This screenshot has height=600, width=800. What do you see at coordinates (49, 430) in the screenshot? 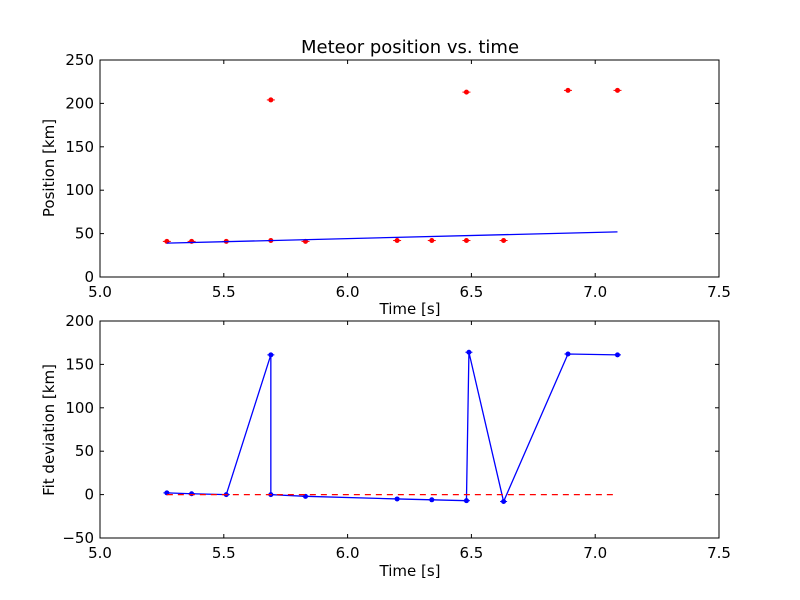
I see `y-axis-label: Fit deviation [km]` at bounding box center [49, 430].